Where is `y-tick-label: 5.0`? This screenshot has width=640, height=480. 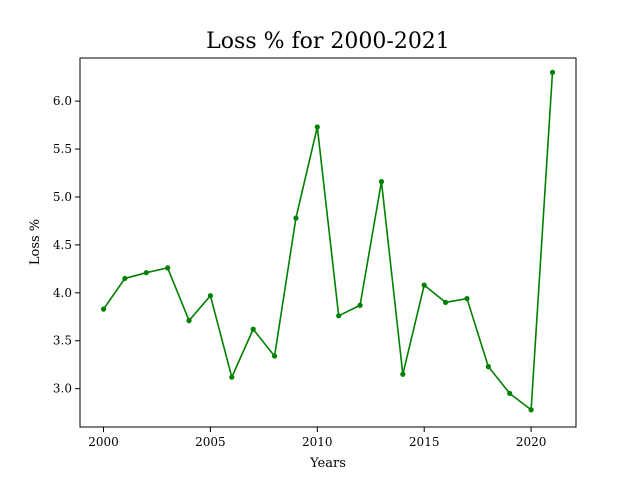
y-tick-label: 5.0 is located at coordinates (62, 197).